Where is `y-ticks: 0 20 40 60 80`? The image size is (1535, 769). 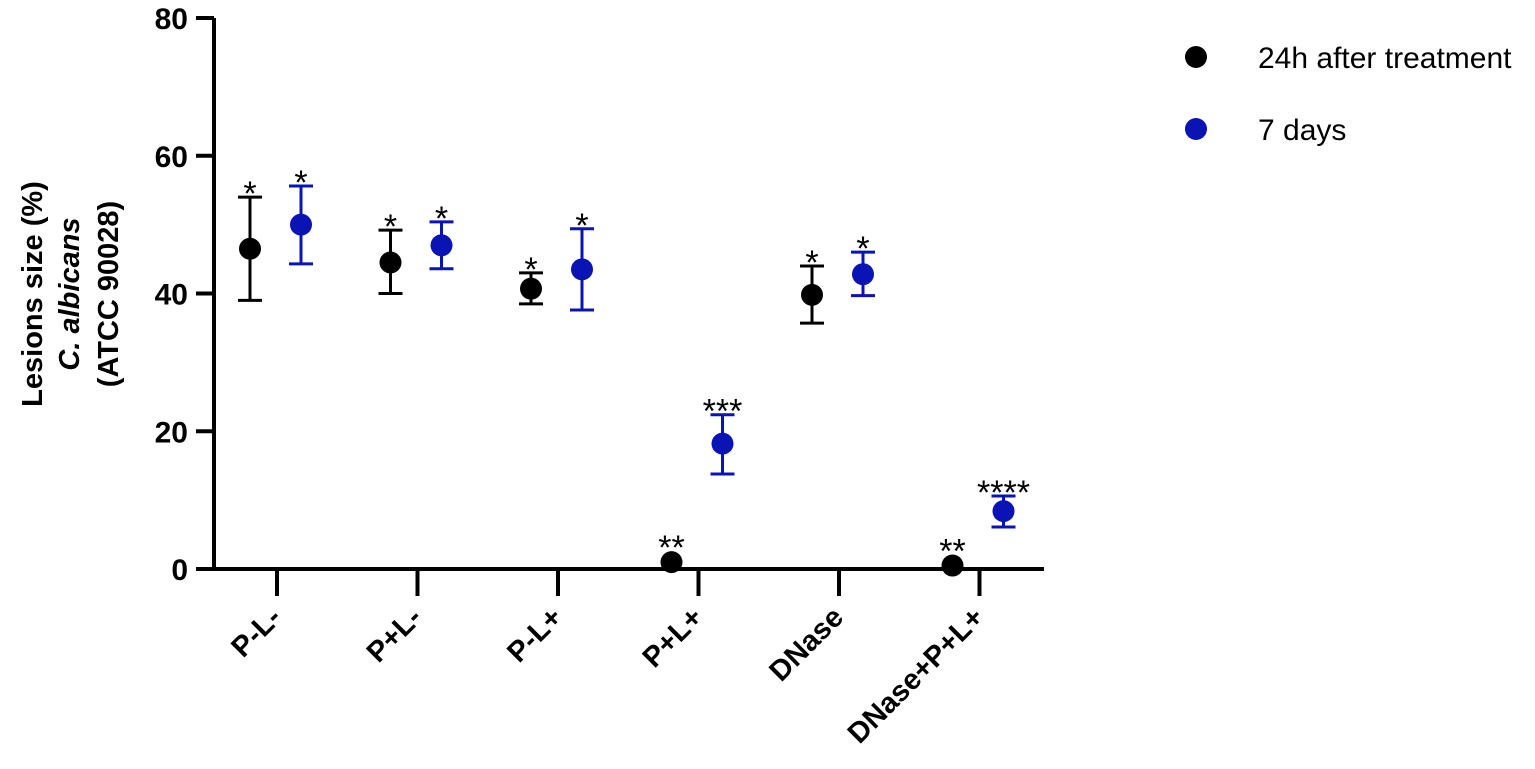
y-ticks: 0 20 40 60 80 is located at coordinates (184, 295).